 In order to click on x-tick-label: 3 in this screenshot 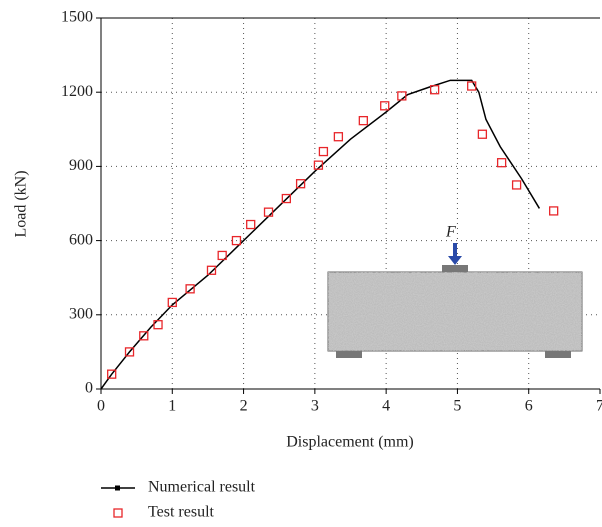, I will do `click(315, 406)`.